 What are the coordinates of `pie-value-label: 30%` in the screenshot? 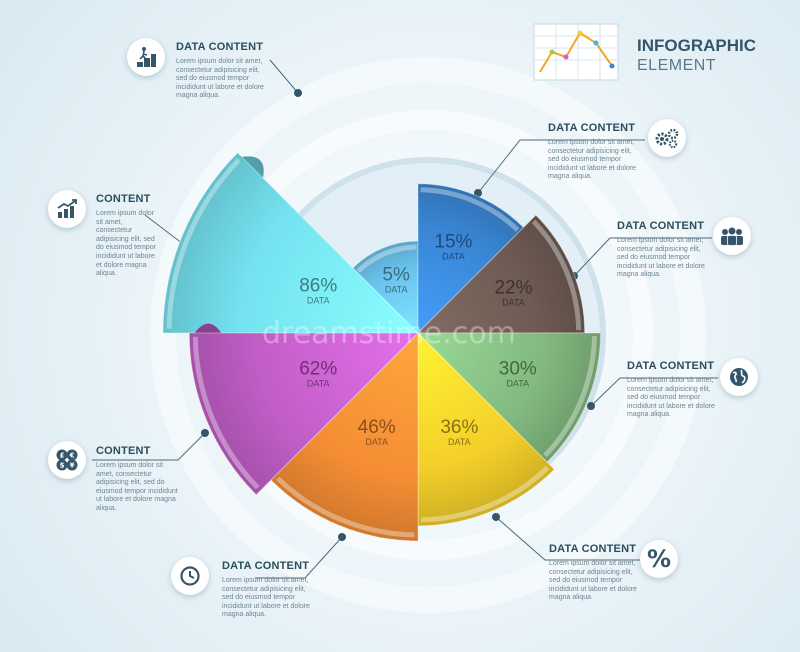 It's located at (518, 368).